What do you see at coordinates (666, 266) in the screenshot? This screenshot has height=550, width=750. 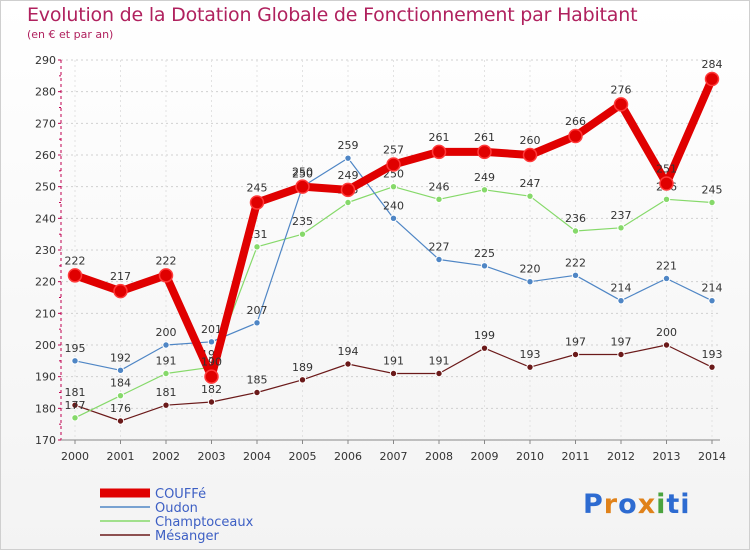 I see `data-label: 221` at bounding box center [666, 266].